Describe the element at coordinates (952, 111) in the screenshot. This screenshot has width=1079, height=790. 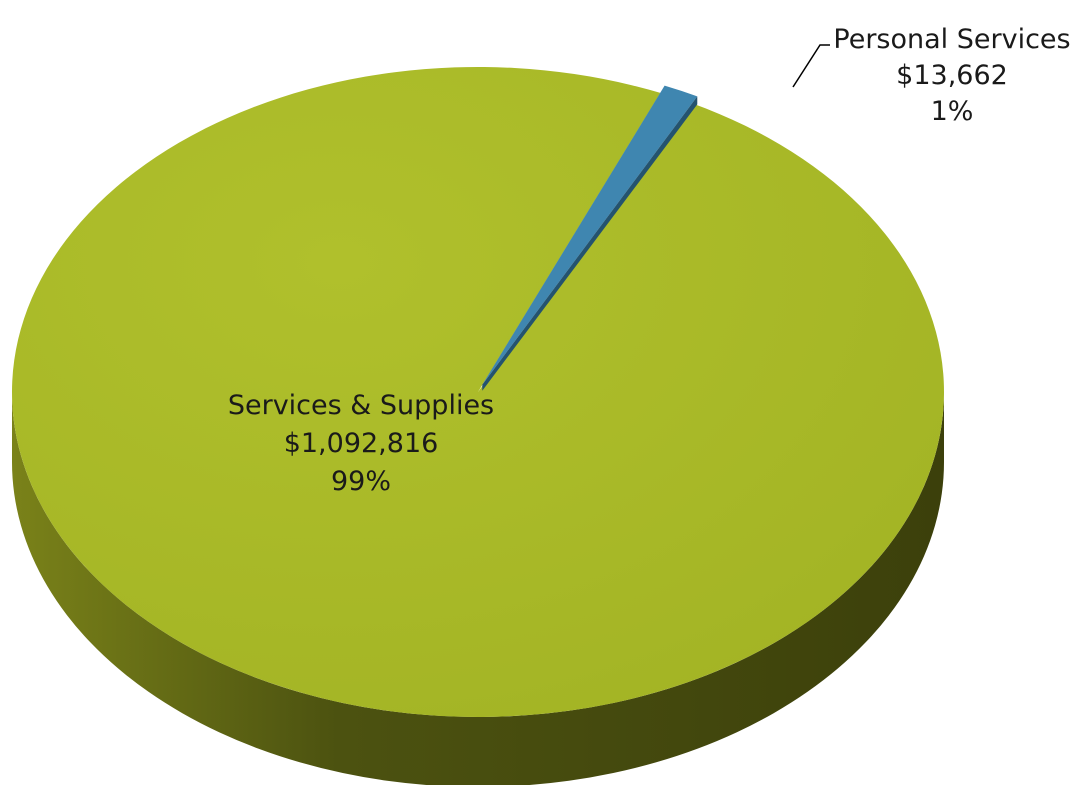
I see `data-label-personal-services-line-3: 1%` at that location.